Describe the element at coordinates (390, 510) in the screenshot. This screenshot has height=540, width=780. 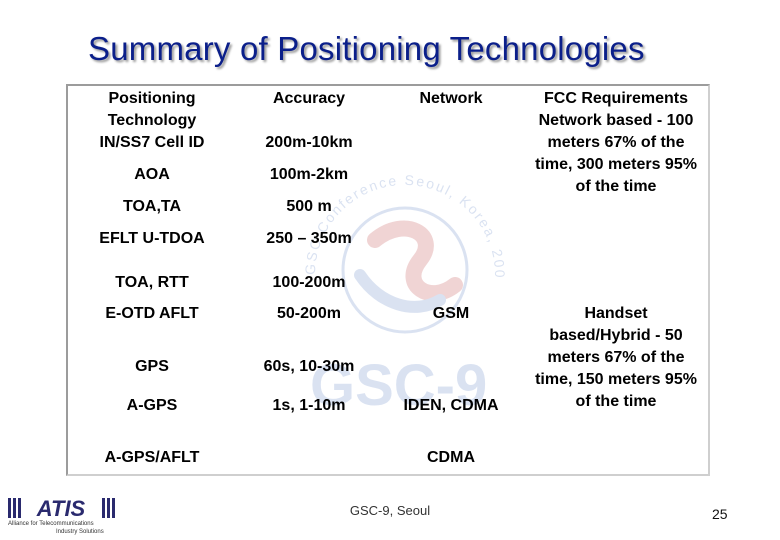
I see `footer-text: GSC-9, Seoul` at that location.